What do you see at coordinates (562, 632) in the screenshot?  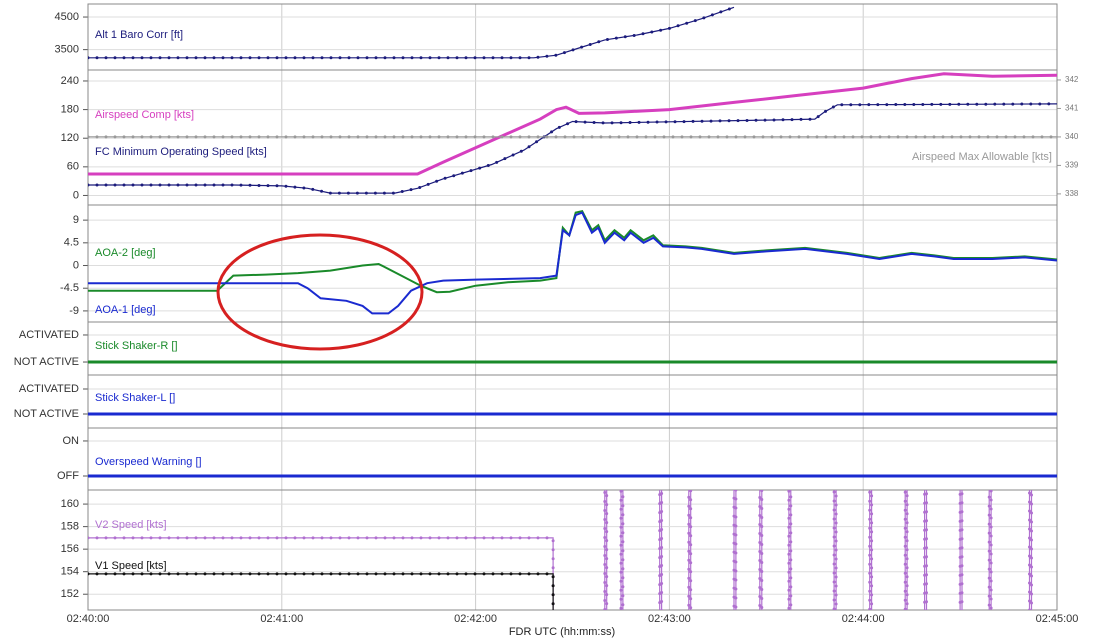 I see `x-axis-title: FDR UTC (hh:mm:ss)` at bounding box center [562, 632].